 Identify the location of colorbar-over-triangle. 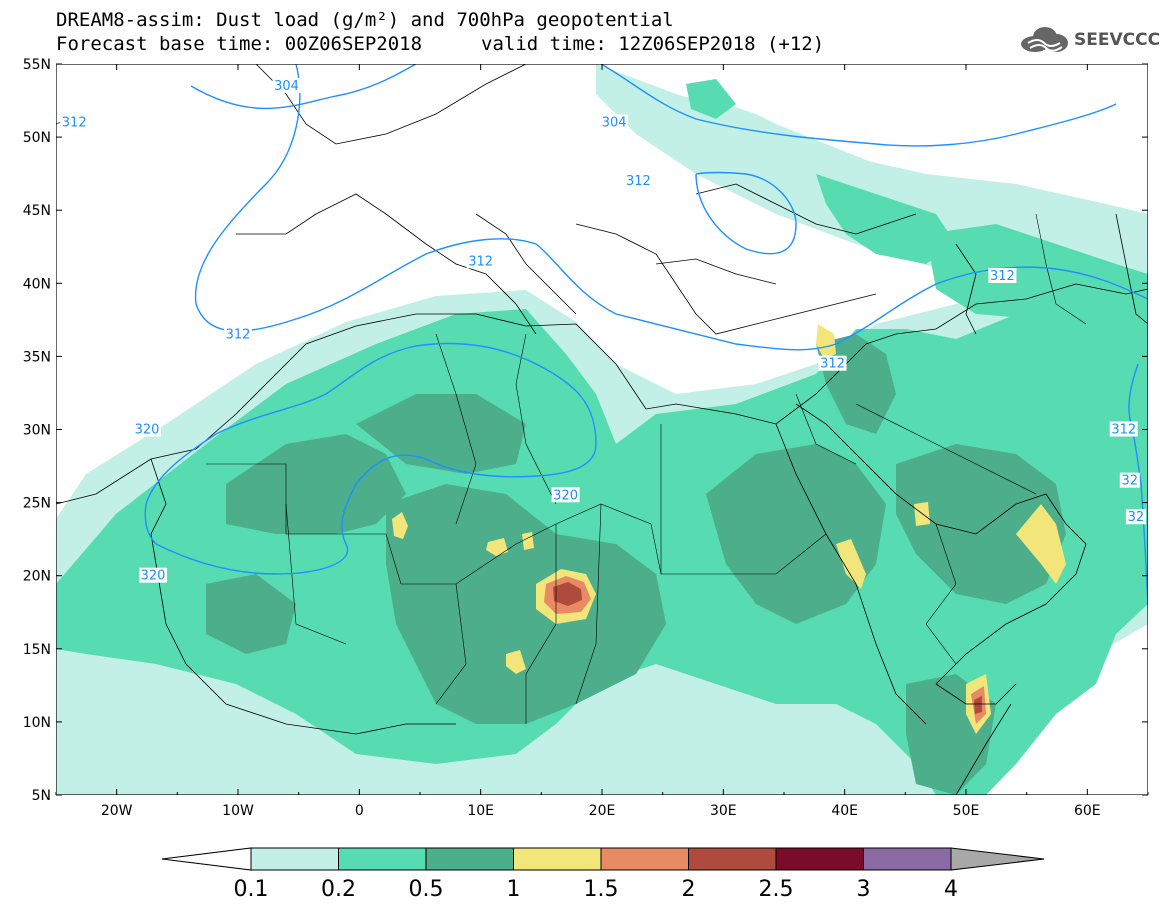
(997, 859).